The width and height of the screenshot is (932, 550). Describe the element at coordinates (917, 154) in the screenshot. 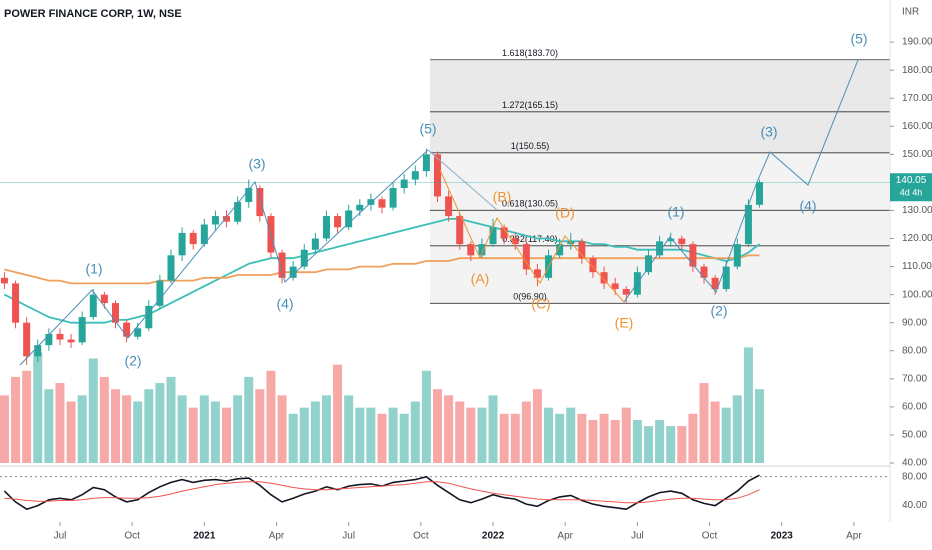

I see `y-tick-label: 150.00` at that location.